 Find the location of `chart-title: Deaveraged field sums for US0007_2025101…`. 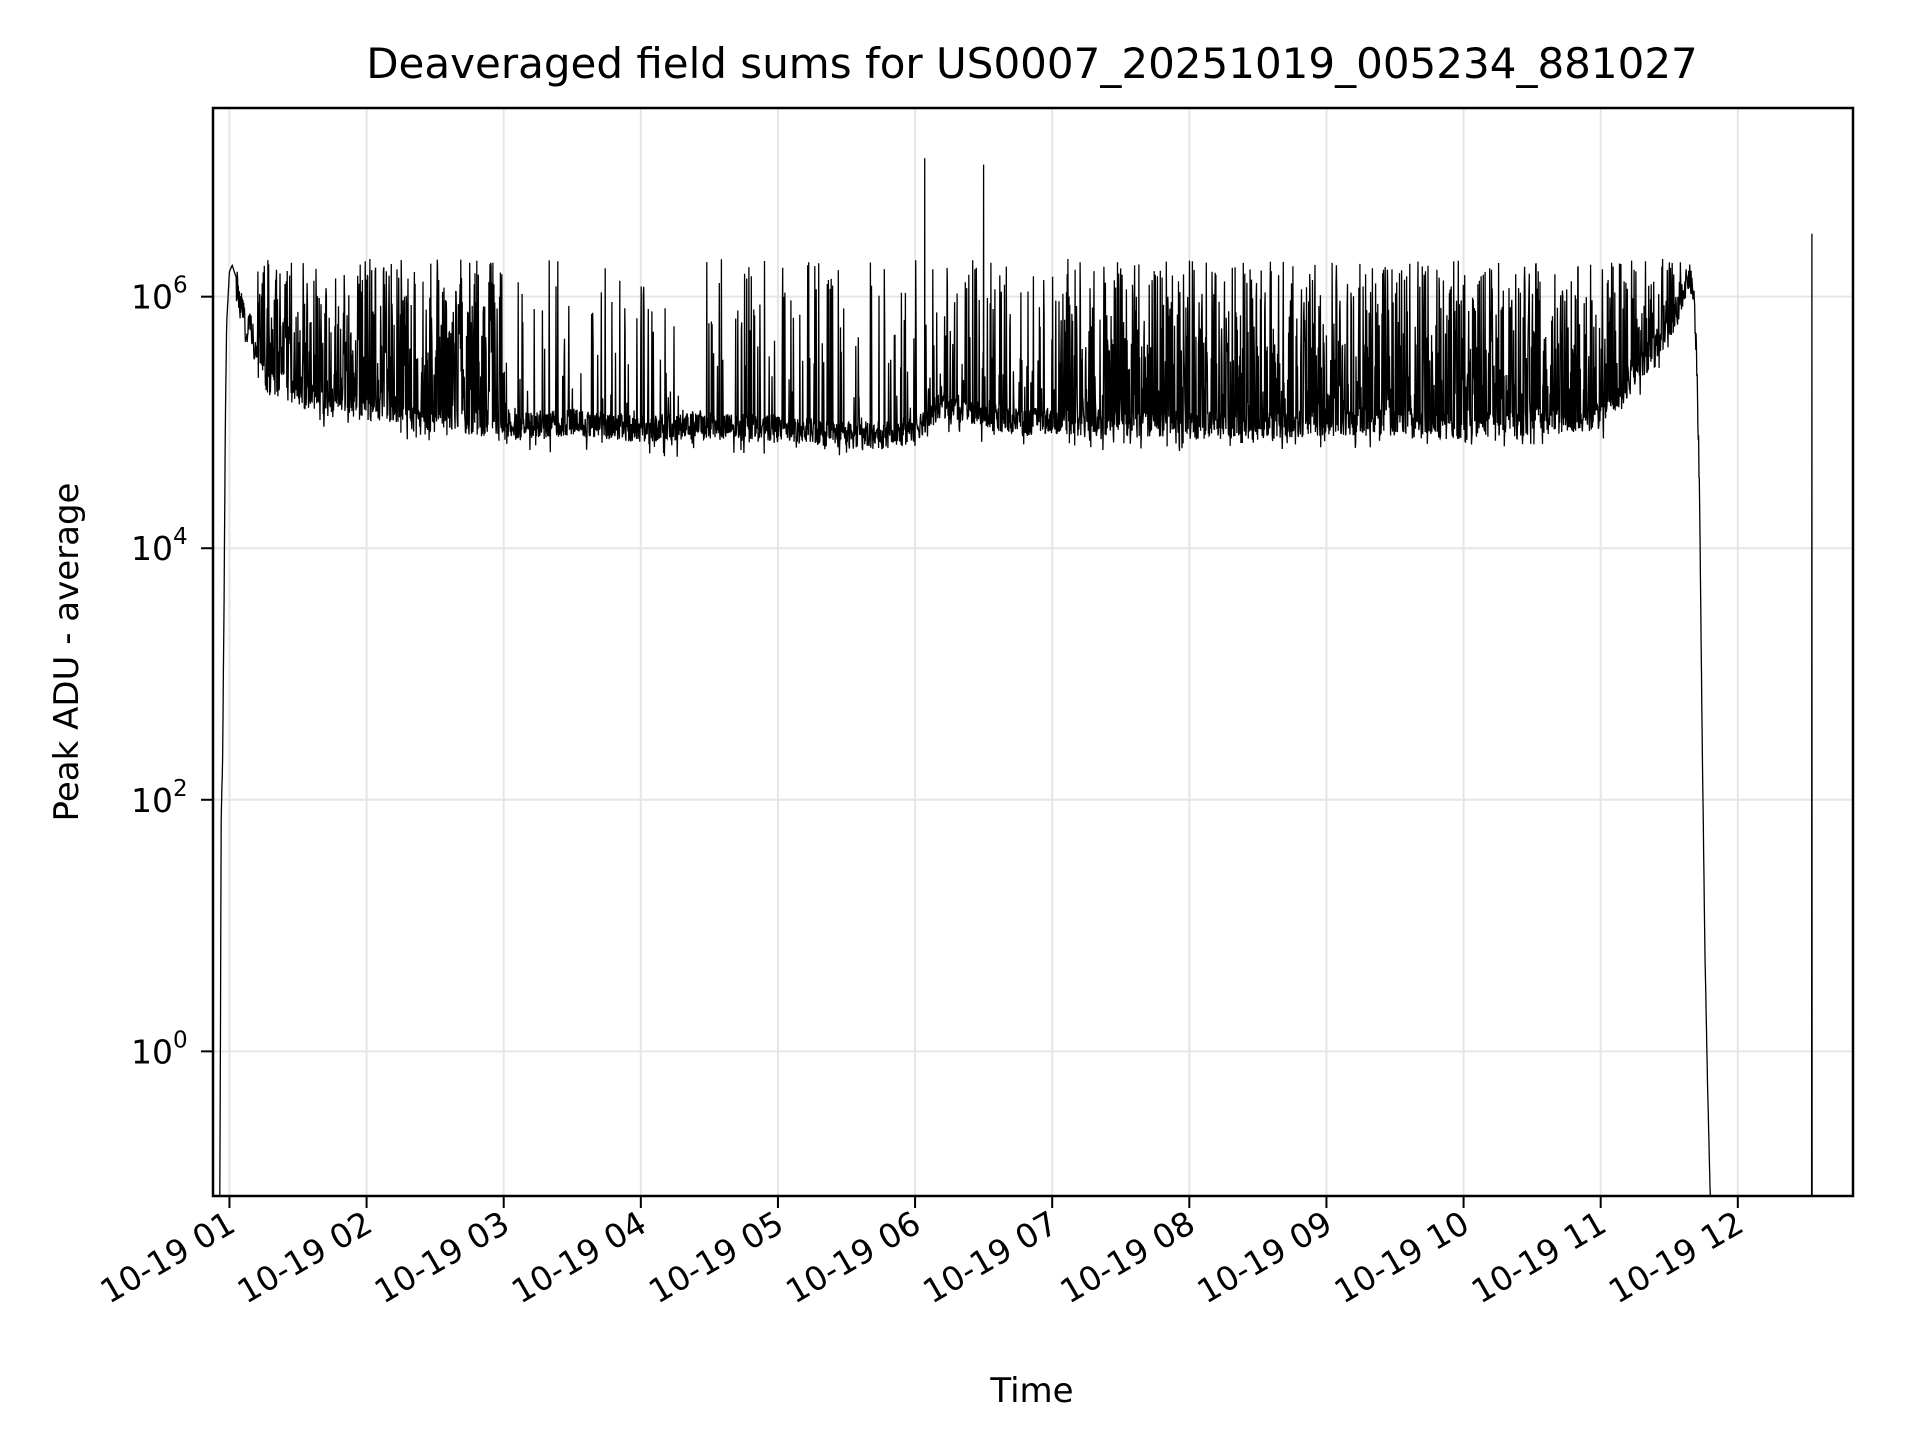

chart-title: Deaveraged field sums for US0007_2025101… is located at coordinates (1032, 63).